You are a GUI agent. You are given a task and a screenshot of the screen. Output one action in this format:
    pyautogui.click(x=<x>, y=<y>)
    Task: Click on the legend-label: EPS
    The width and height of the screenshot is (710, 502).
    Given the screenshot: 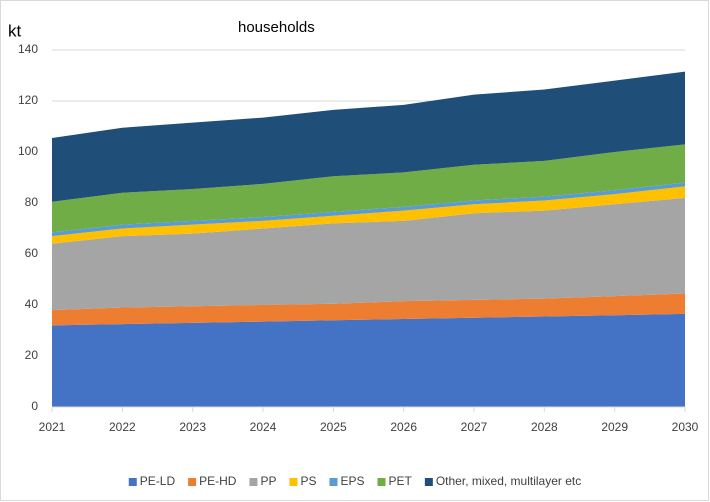 What is the action you would take?
    pyautogui.click(x=352, y=481)
    